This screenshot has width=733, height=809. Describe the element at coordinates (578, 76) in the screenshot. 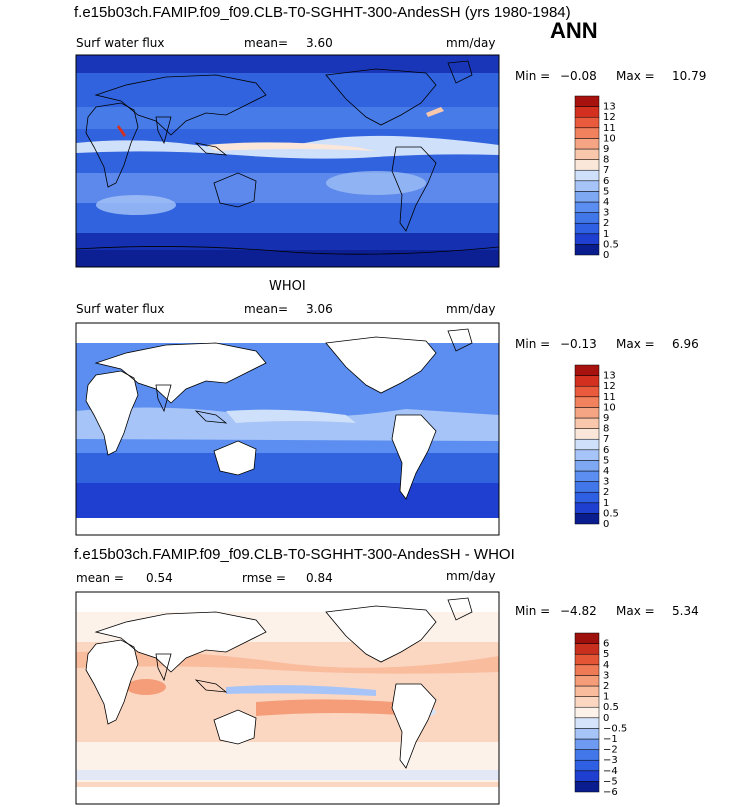

I see `panel1-min-value: −0.08` at that location.